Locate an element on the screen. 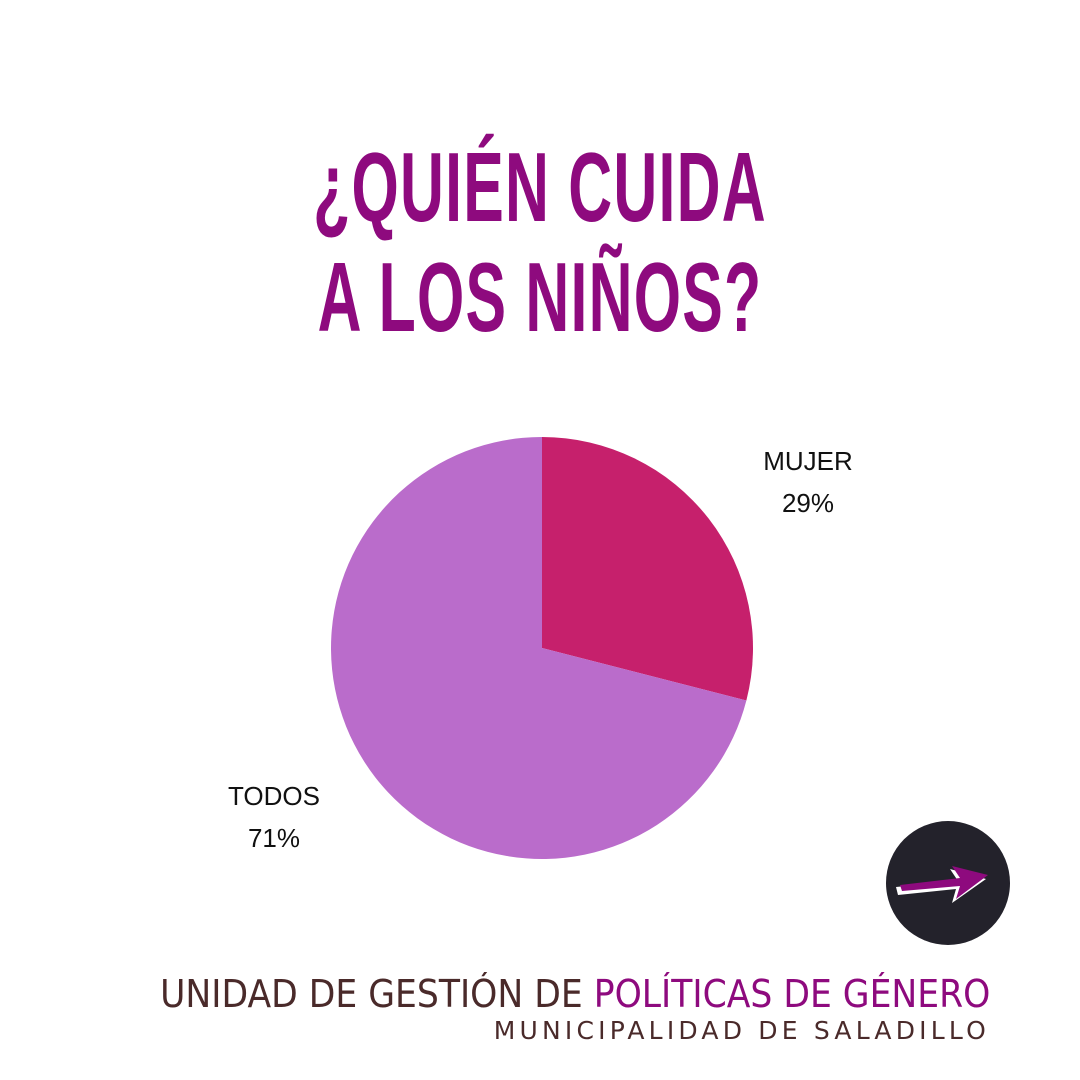 The image size is (1080, 1080). slice-label-todos: TODOS is located at coordinates (274, 796).